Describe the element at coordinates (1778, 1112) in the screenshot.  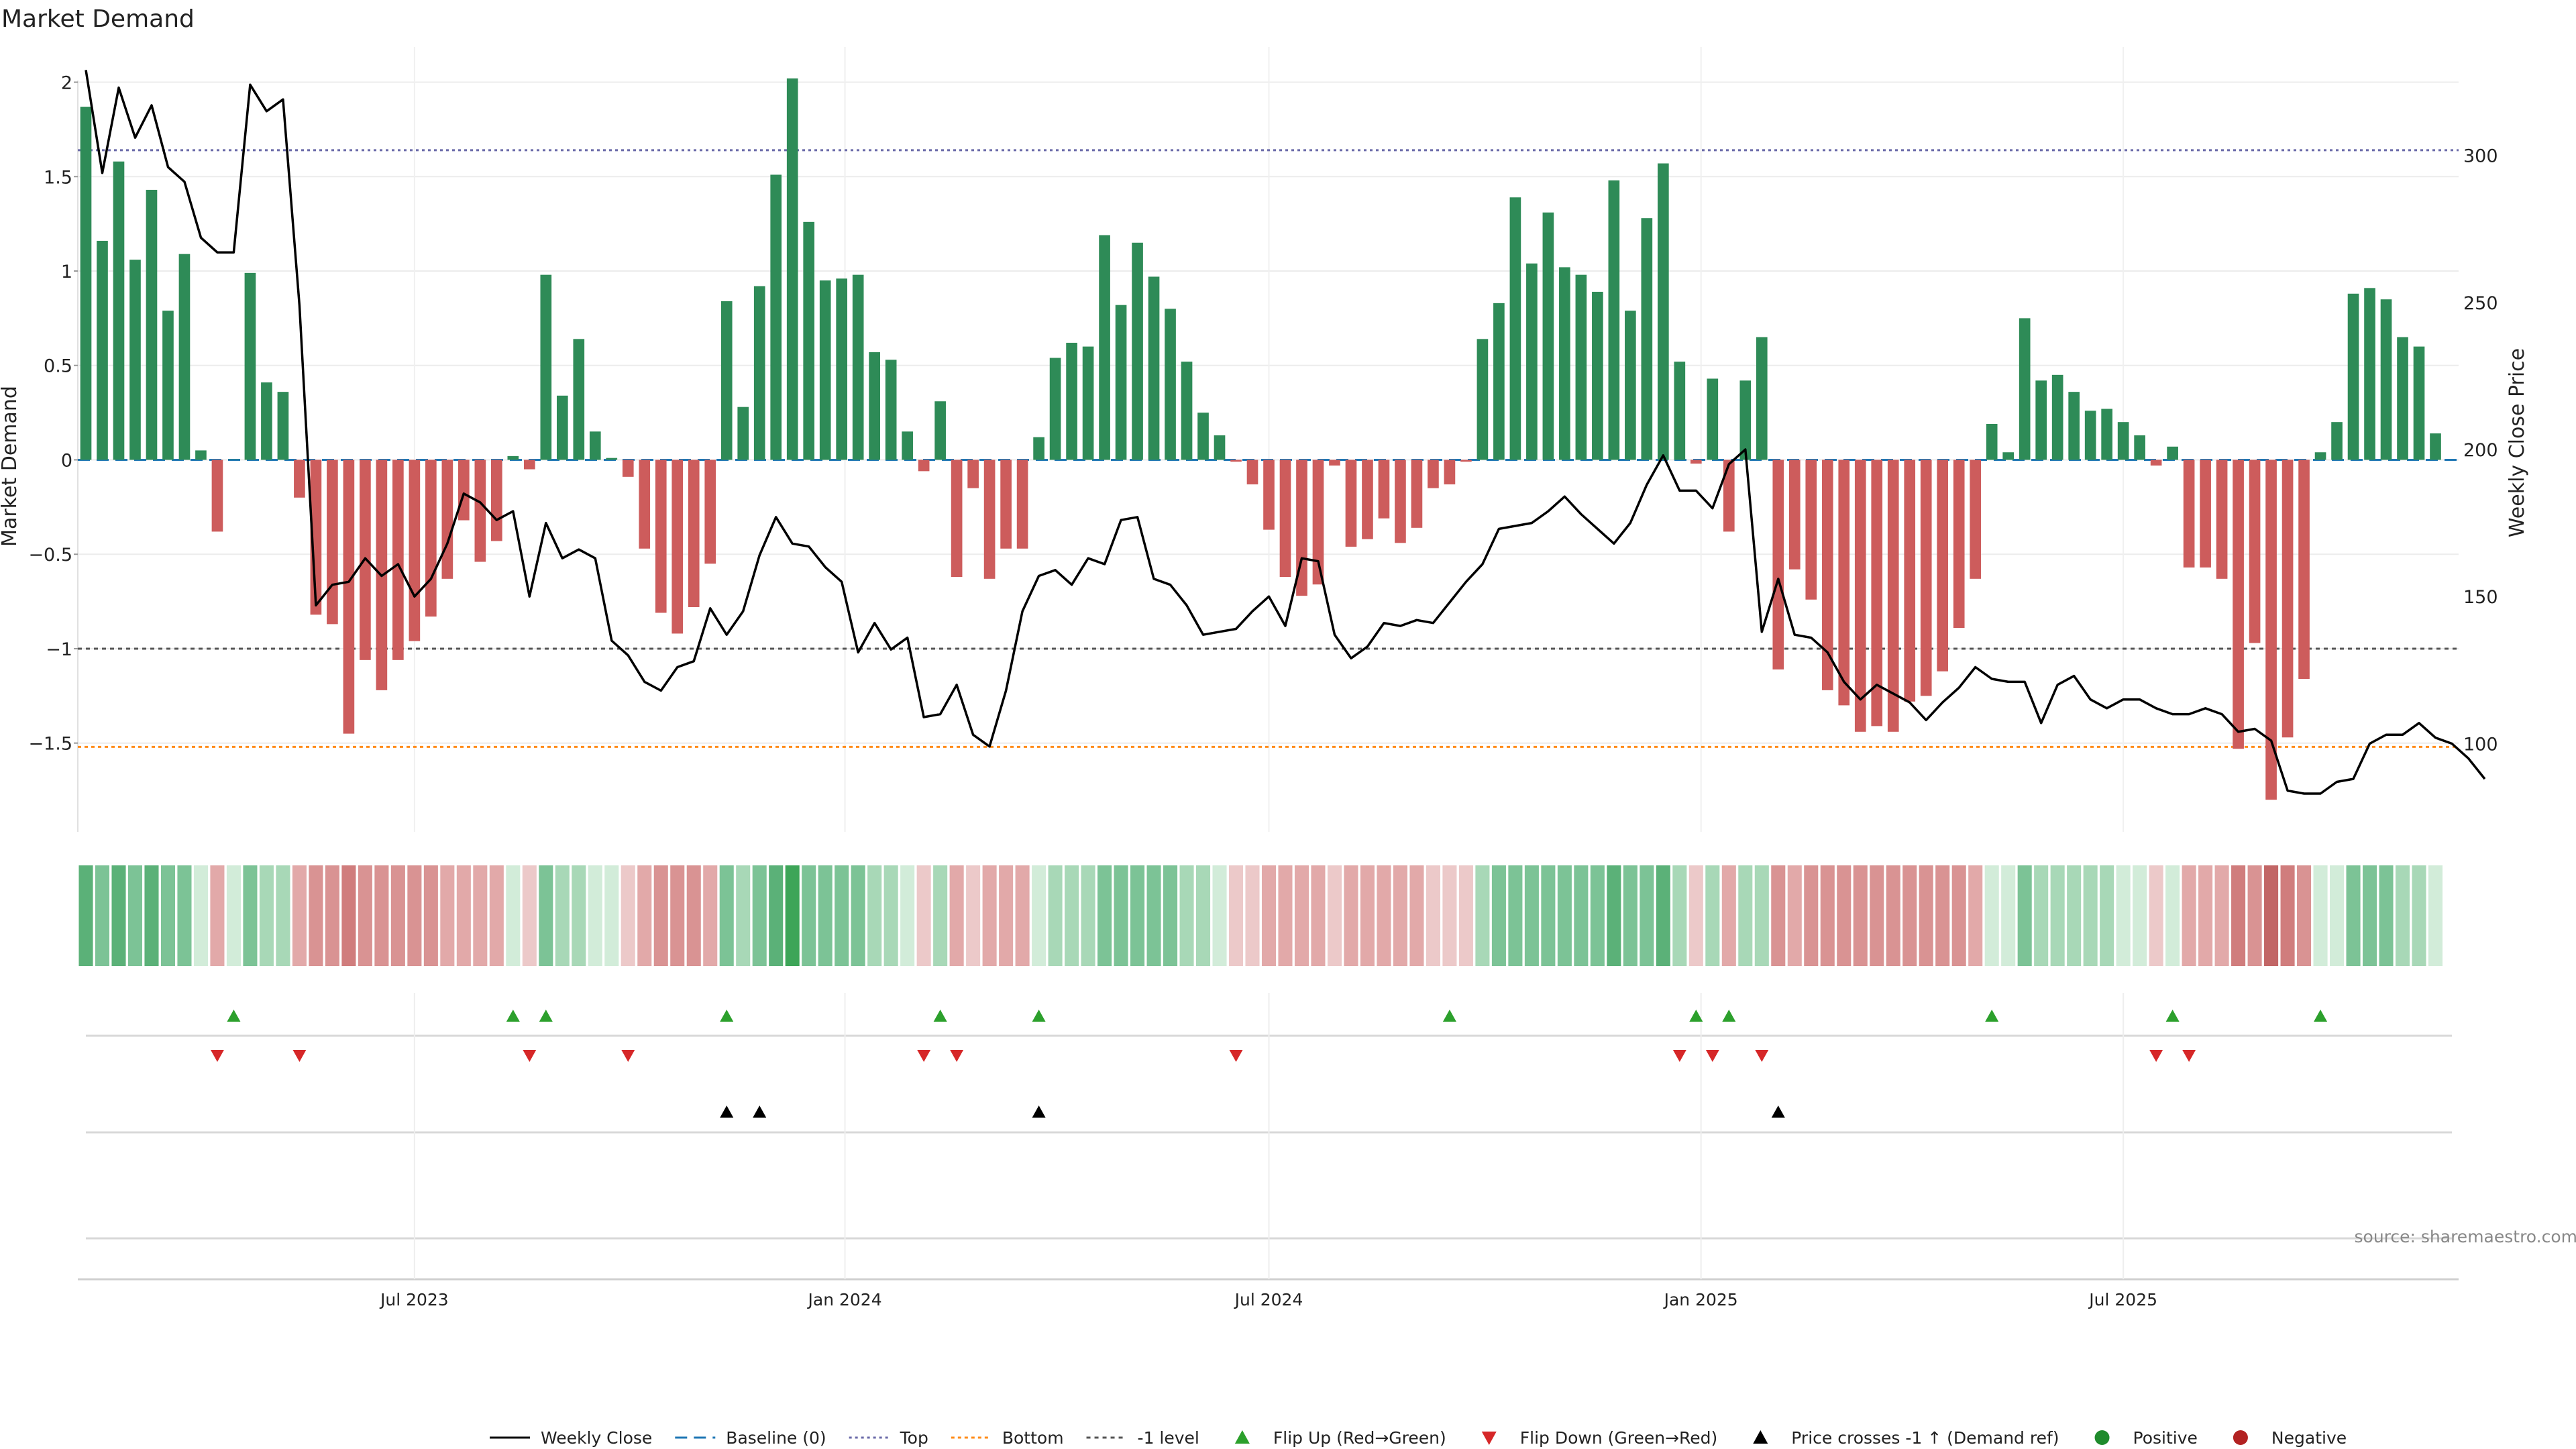
I see `price-cross-marker` at that location.